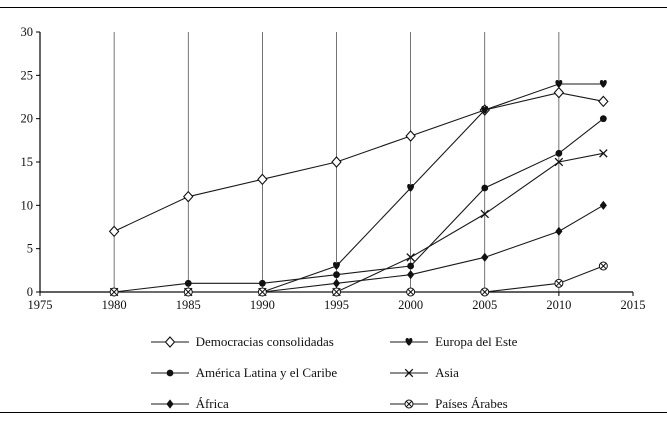 This screenshot has width=667, height=421. What do you see at coordinates (264, 341) in the screenshot?
I see `legend-label: Democracias consolidadas` at bounding box center [264, 341].